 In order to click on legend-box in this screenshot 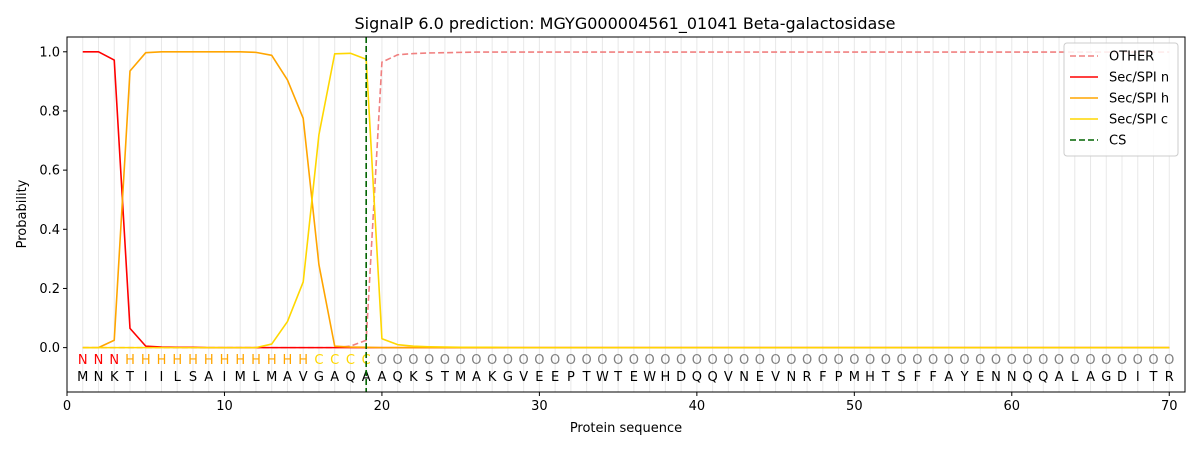, I will do `click(1121, 99)`.